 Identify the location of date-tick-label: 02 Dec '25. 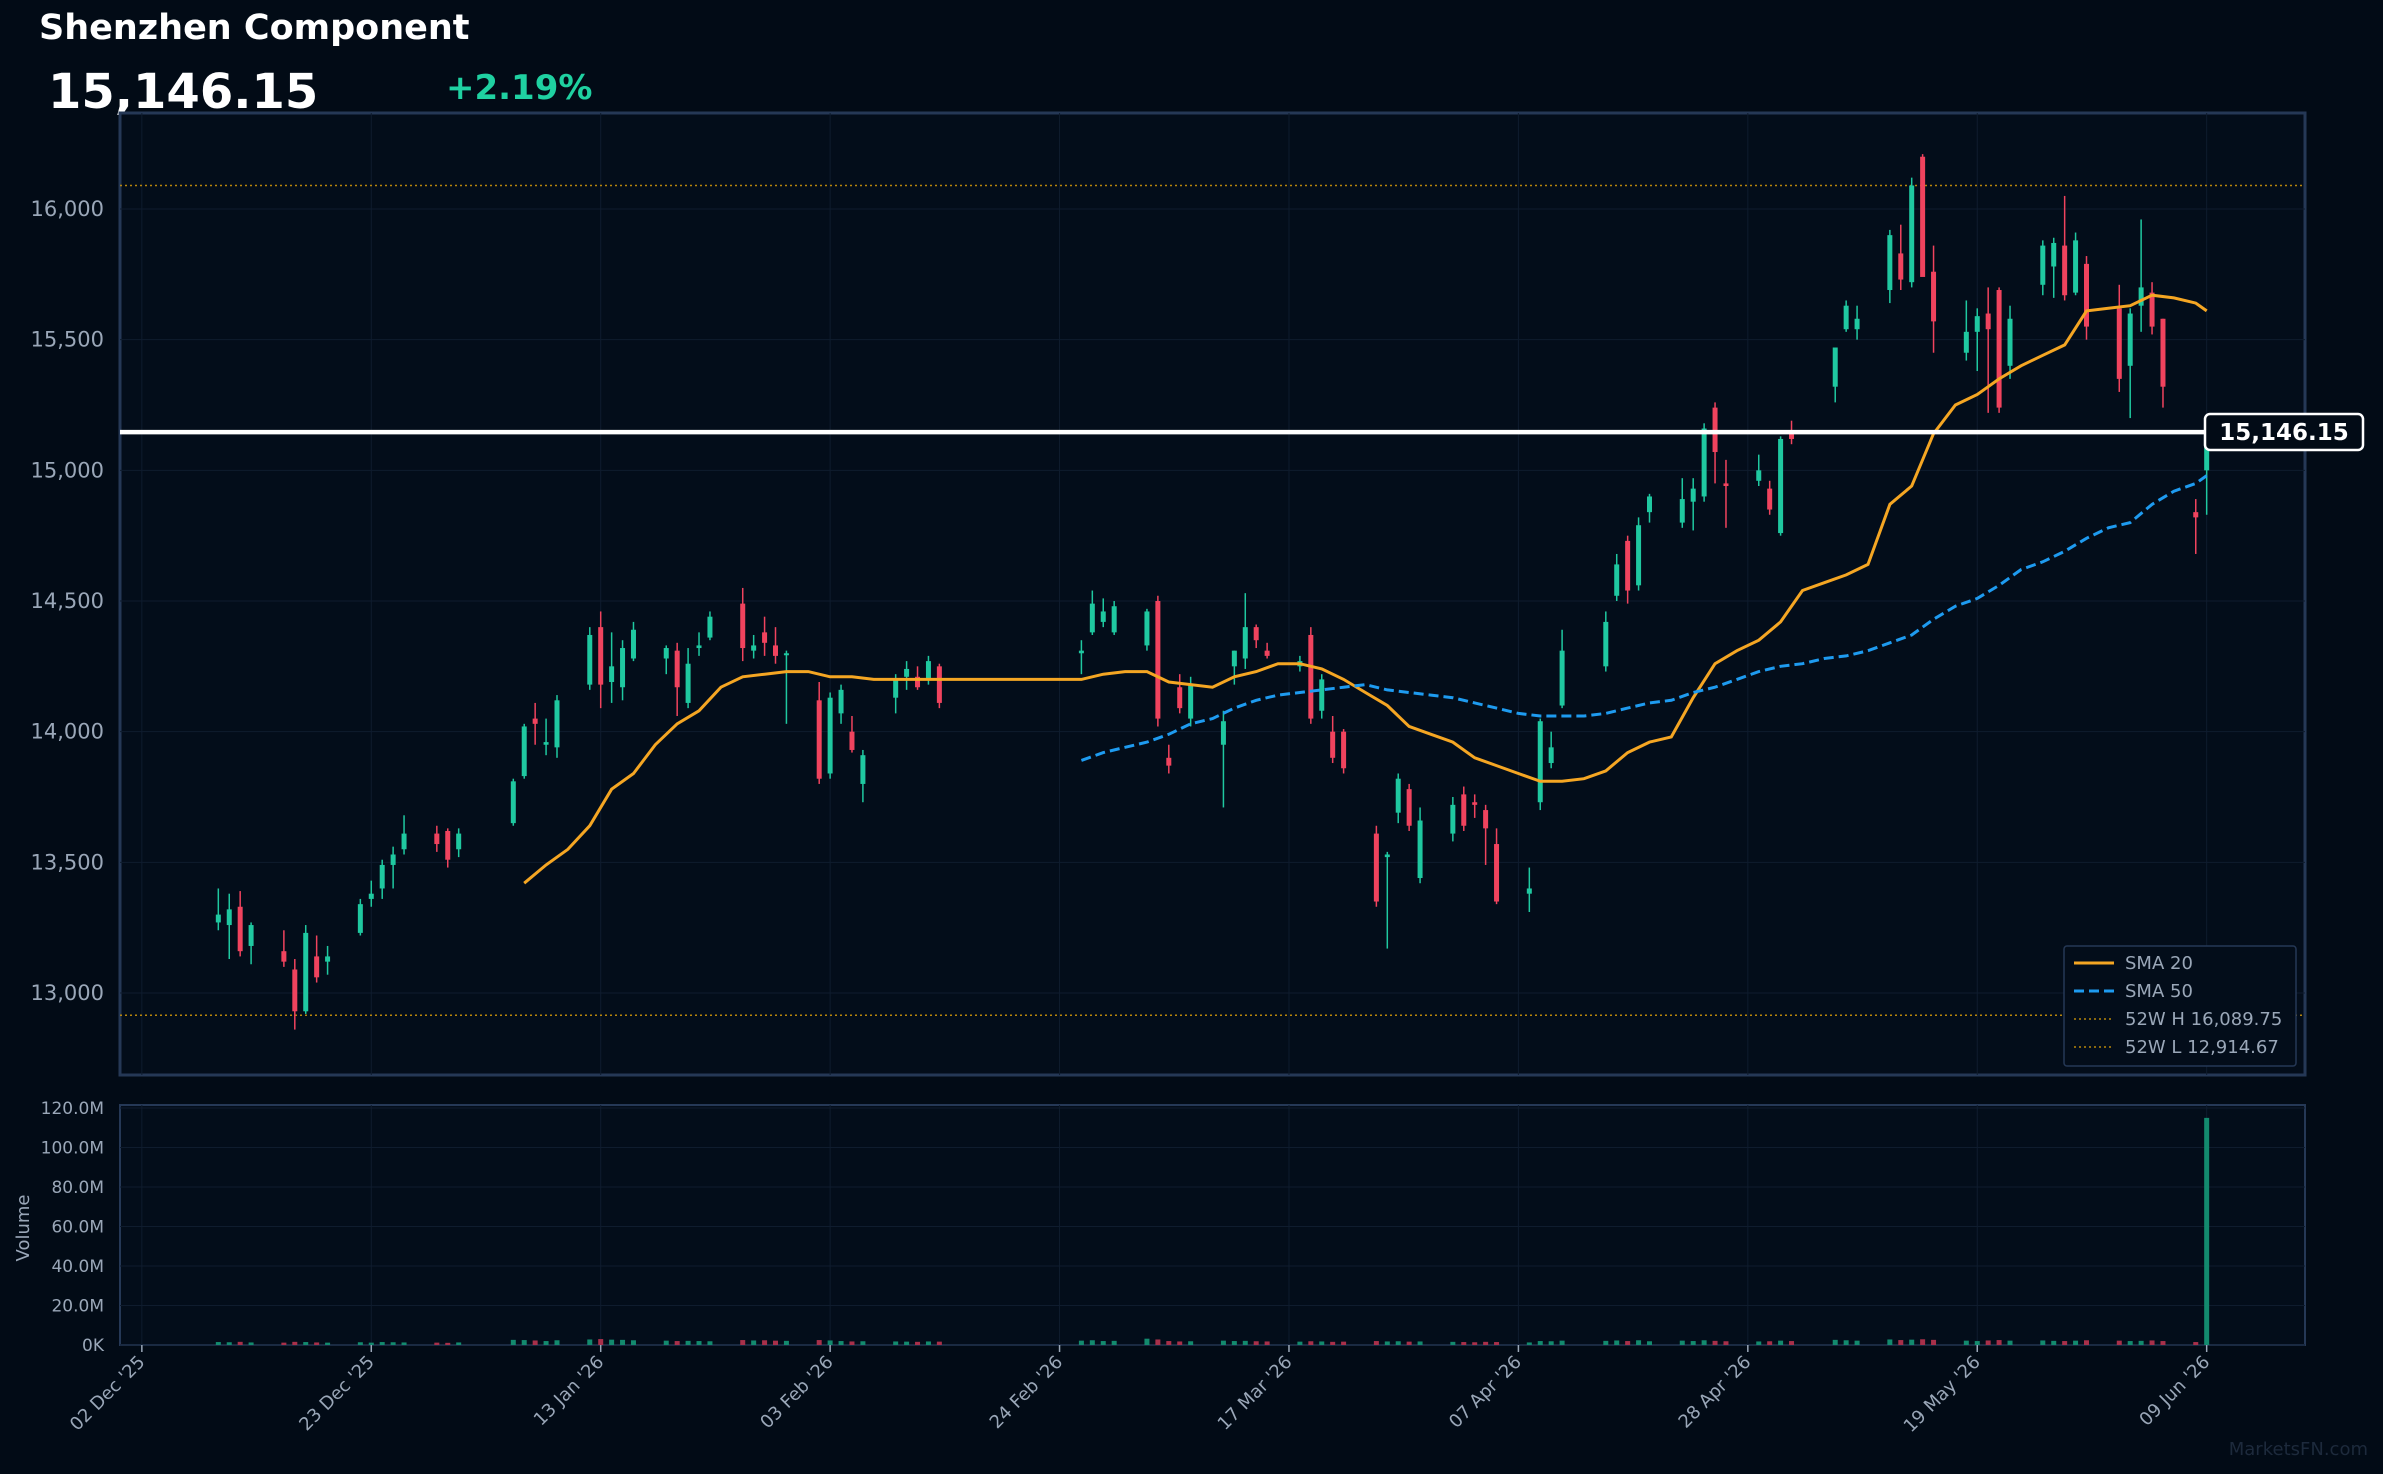
(107, 1393).